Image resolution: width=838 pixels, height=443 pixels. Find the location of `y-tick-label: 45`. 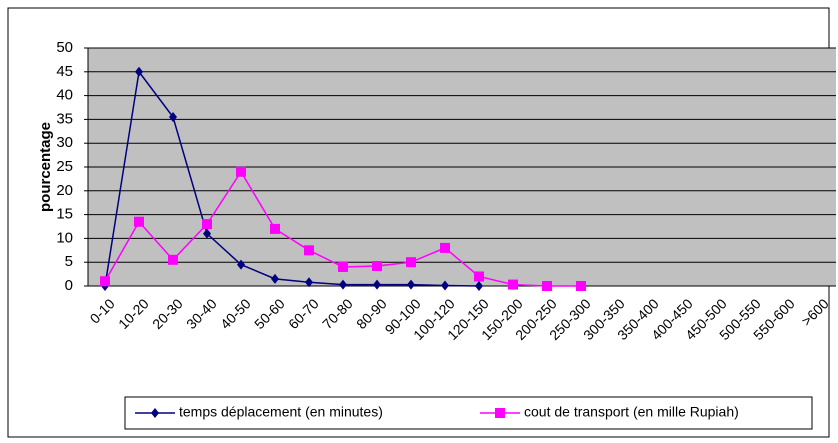

y-tick-label: 45 is located at coordinates (64, 71).